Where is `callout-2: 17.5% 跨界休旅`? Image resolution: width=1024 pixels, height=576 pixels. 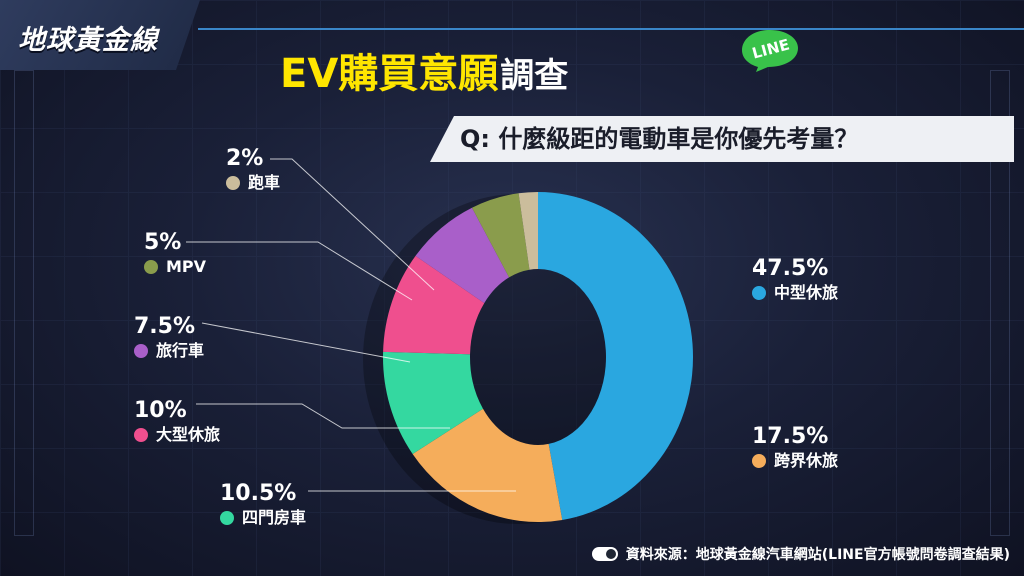 callout-2: 17.5% 跨界休旅 is located at coordinates (795, 448).